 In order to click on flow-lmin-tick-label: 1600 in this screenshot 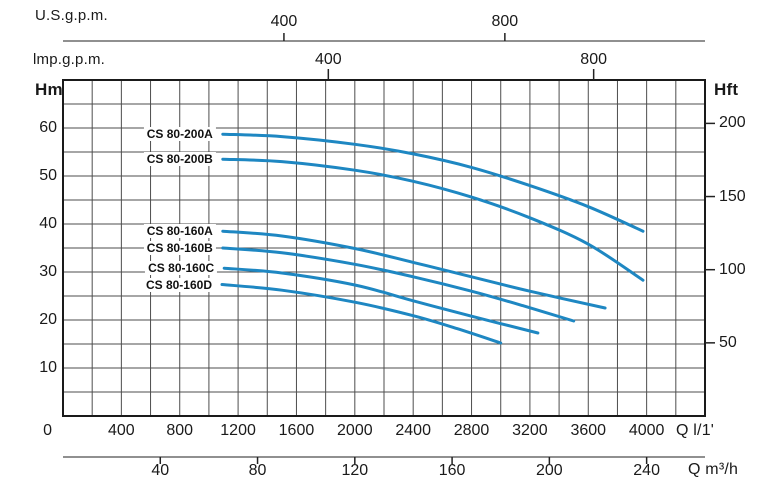, I will do `click(296, 430)`.